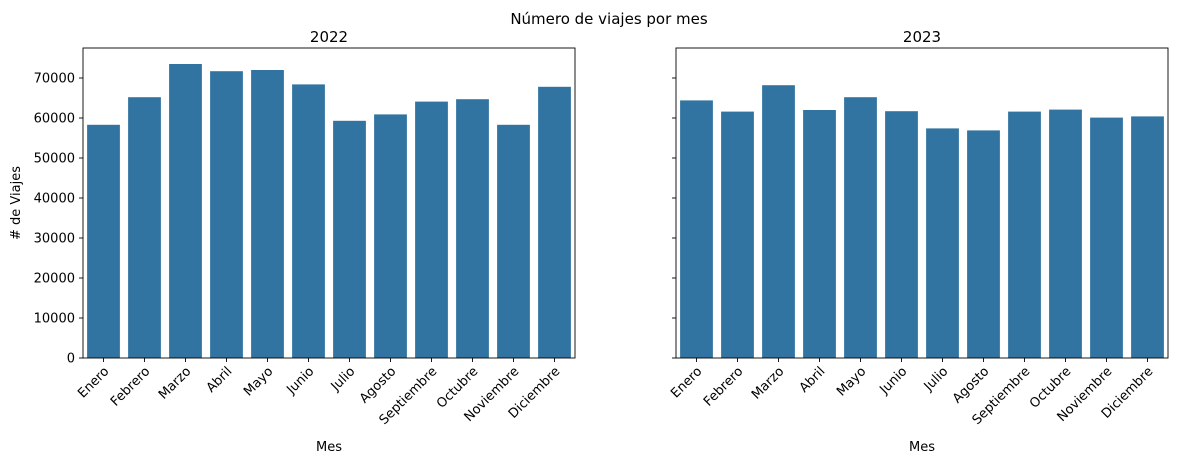 The width and height of the screenshot is (1187, 464). What do you see at coordinates (71, 359) in the screenshot?
I see `y-tick-label: 0` at bounding box center [71, 359].